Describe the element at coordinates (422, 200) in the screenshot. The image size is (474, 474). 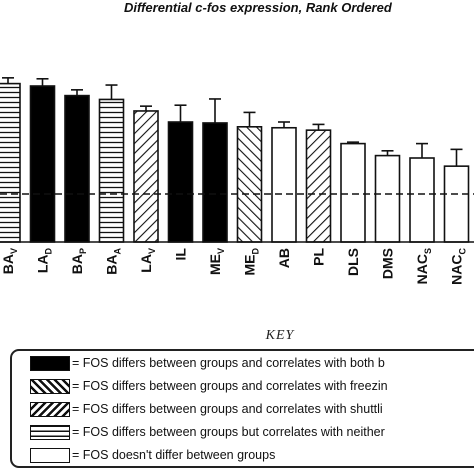
I see `bar-nacs` at that location.